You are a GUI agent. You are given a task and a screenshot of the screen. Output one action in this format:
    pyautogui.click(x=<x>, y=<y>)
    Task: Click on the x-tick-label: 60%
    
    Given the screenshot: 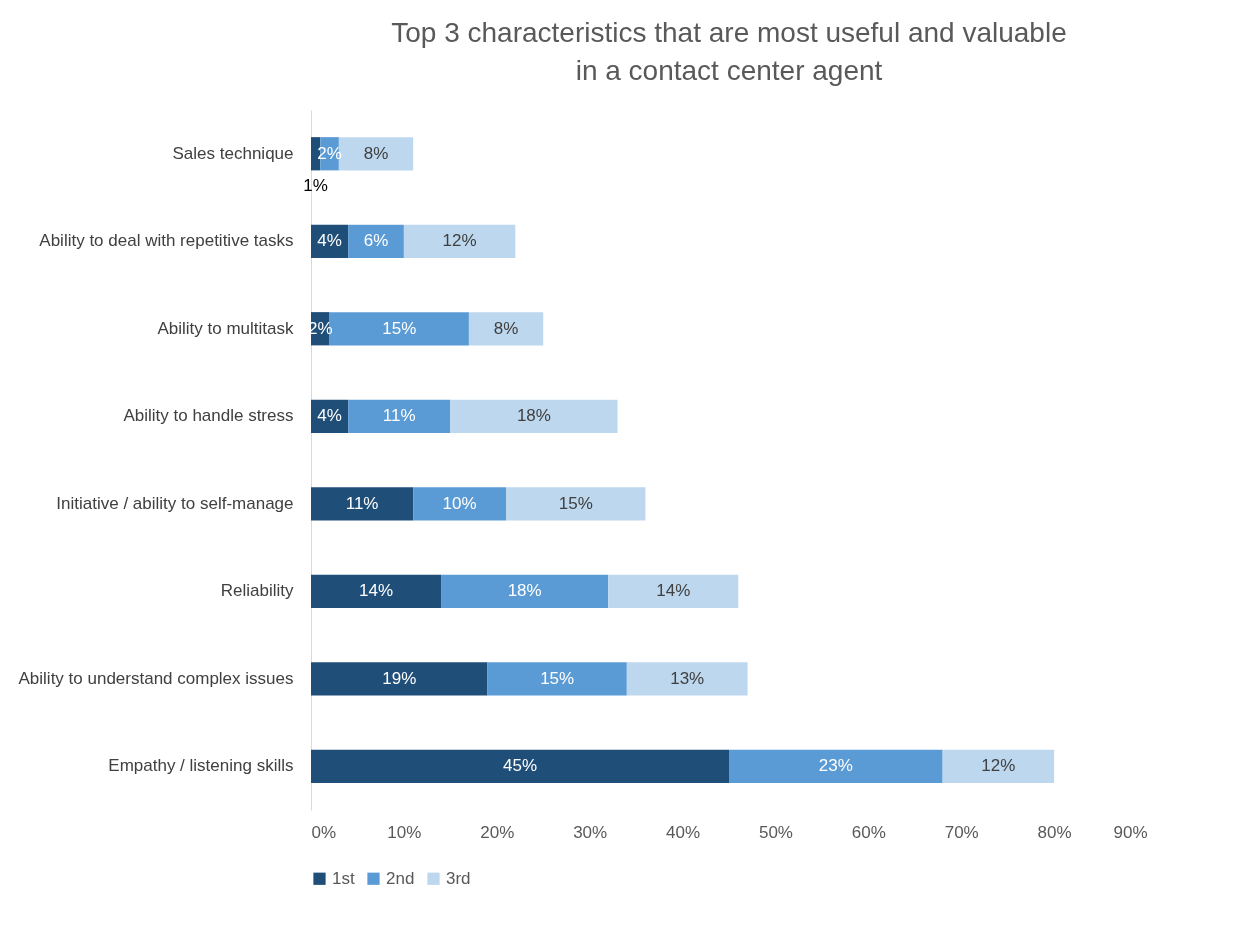 What is the action you would take?
    pyautogui.click(x=868, y=832)
    